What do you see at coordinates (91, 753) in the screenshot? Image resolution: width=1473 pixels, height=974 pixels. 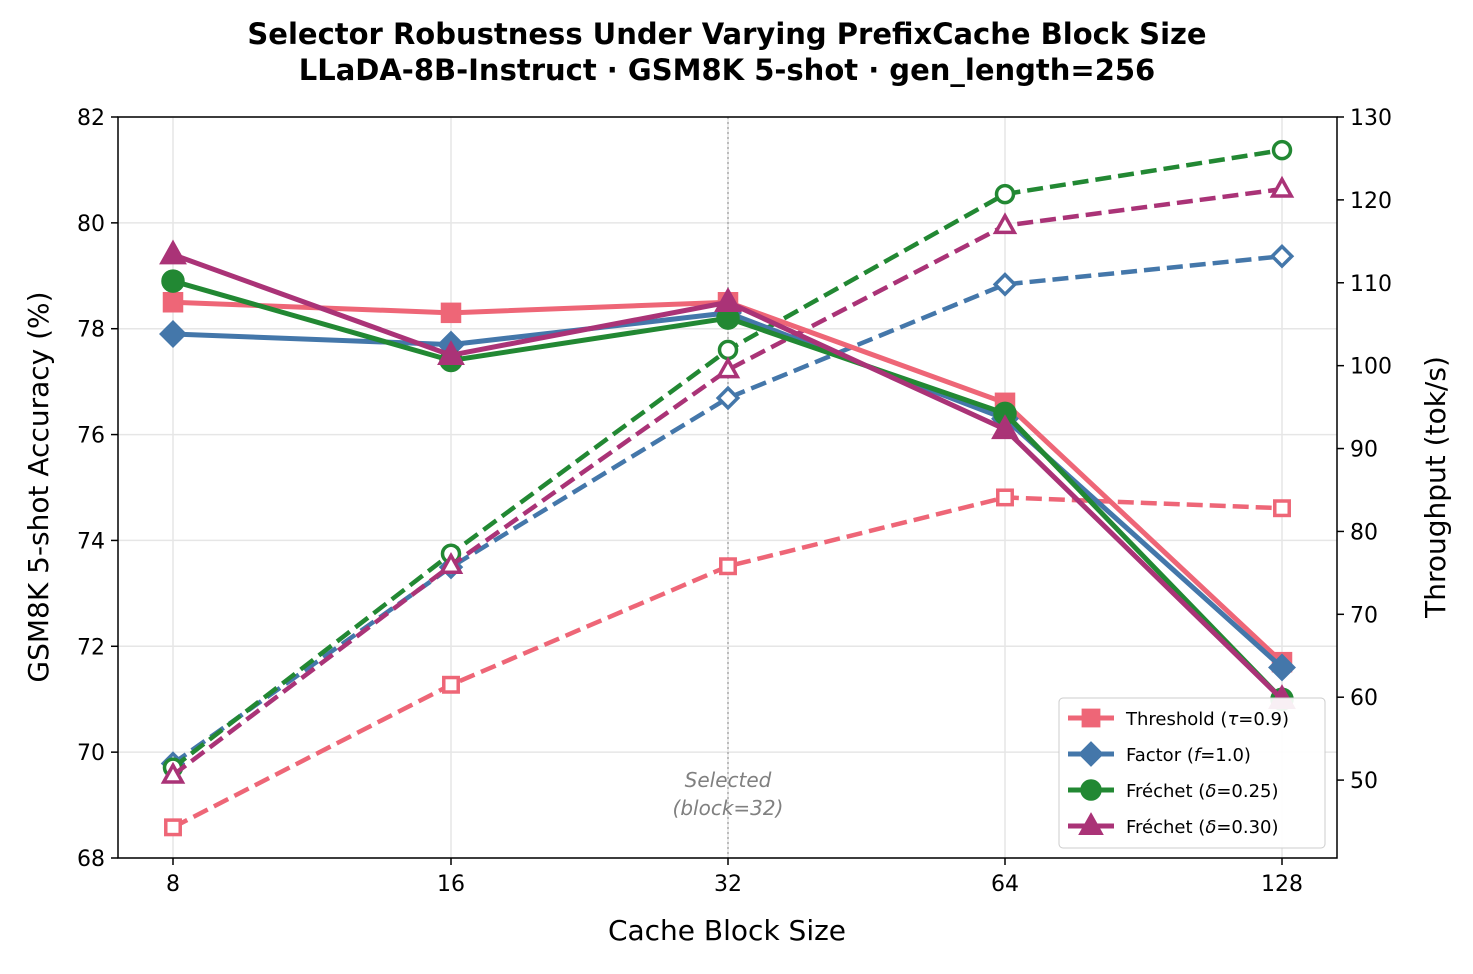 I see `y-left-tick-label-70: 70` at bounding box center [91, 753].